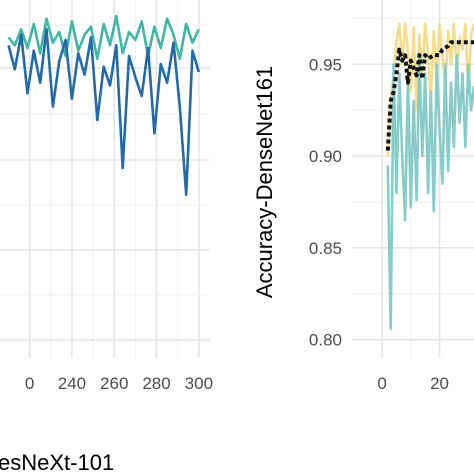 This screenshot has height=474, width=474. What do you see at coordinates (199, 383) in the screenshot?
I see `left-x-tick-label: 300` at bounding box center [199, 383].